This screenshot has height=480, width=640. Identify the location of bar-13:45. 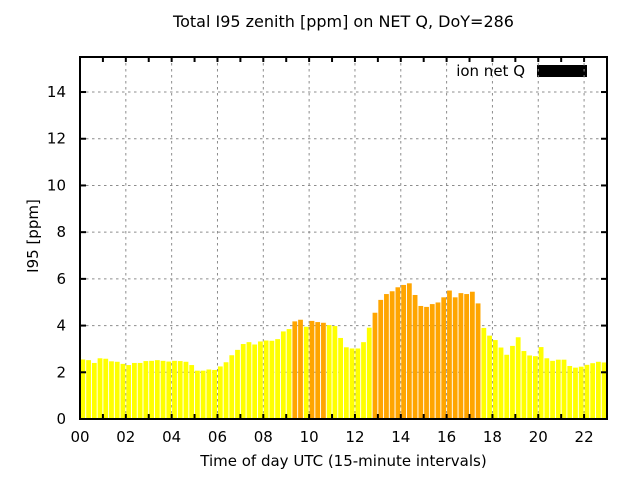
(398, 353).